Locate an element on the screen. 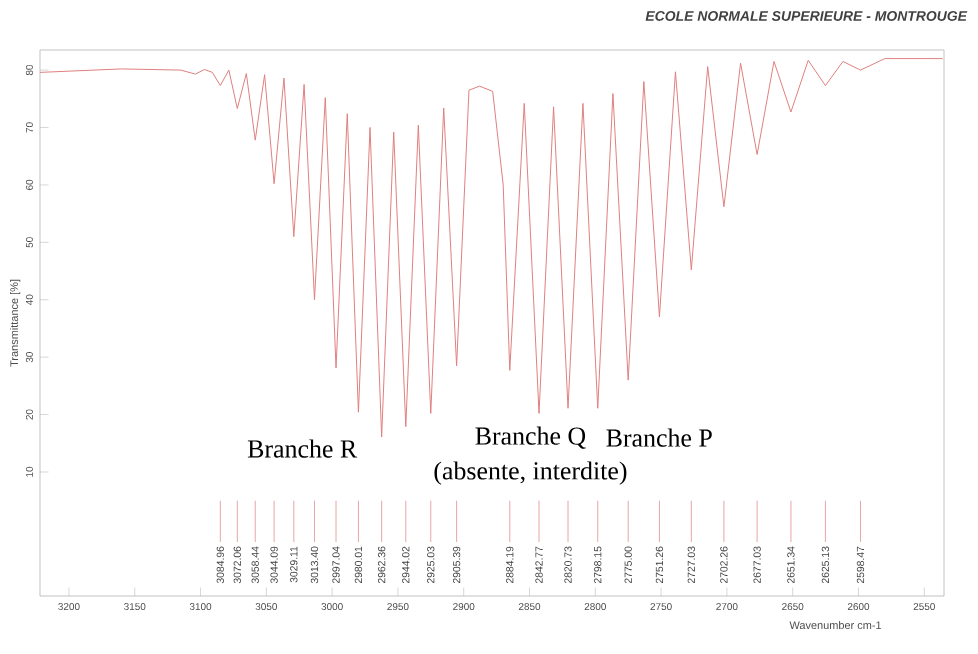 This screenshot has width=978, height=654. annotation: Branche R is located at coordinates (302, 448).